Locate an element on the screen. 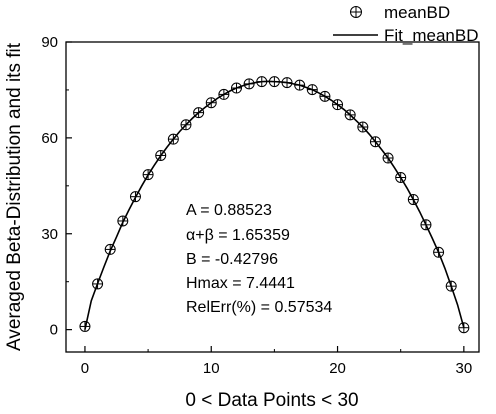  annotation-a: A = 0.88523 is located at coordinates (229, 210).